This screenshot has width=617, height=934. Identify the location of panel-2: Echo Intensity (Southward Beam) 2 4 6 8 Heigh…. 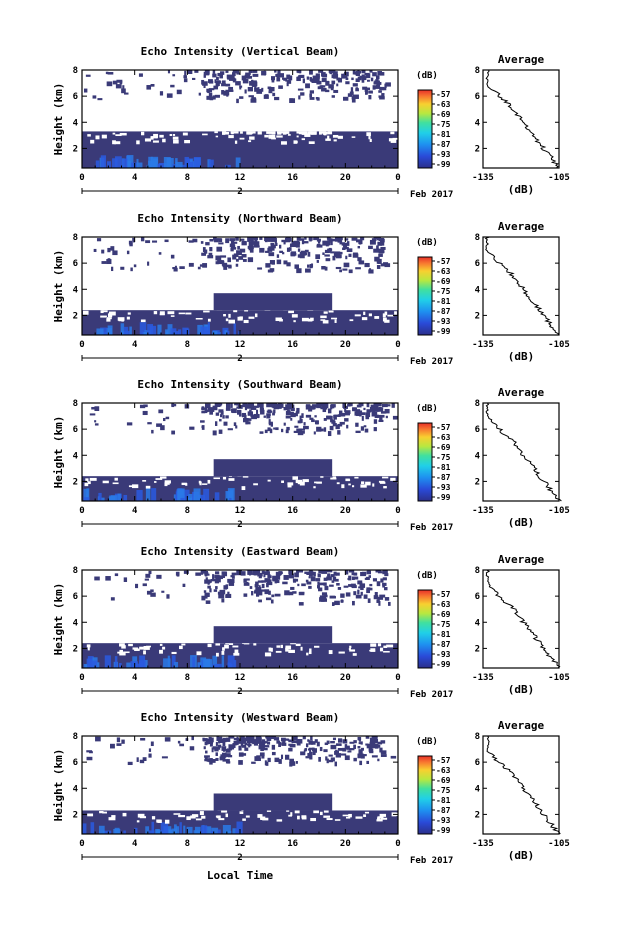
(311, 455).